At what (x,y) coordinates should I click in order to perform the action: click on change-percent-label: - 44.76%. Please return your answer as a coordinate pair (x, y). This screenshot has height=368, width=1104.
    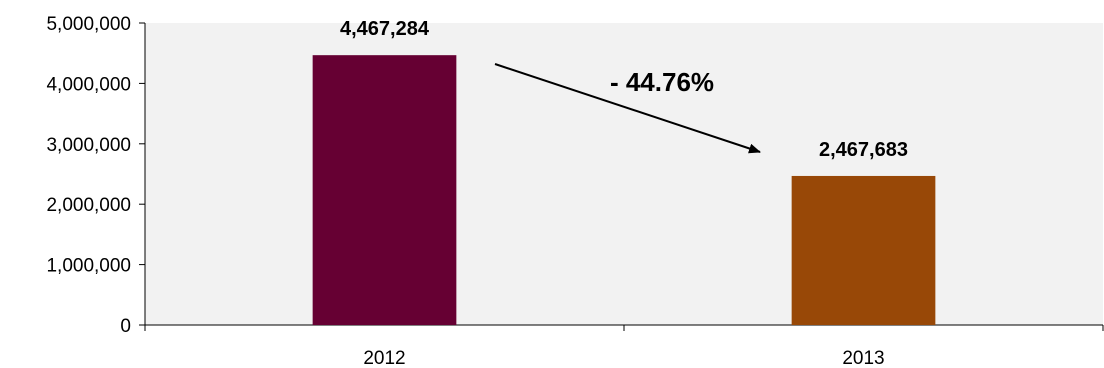
    Looking at the image, I should click on (662, 82).